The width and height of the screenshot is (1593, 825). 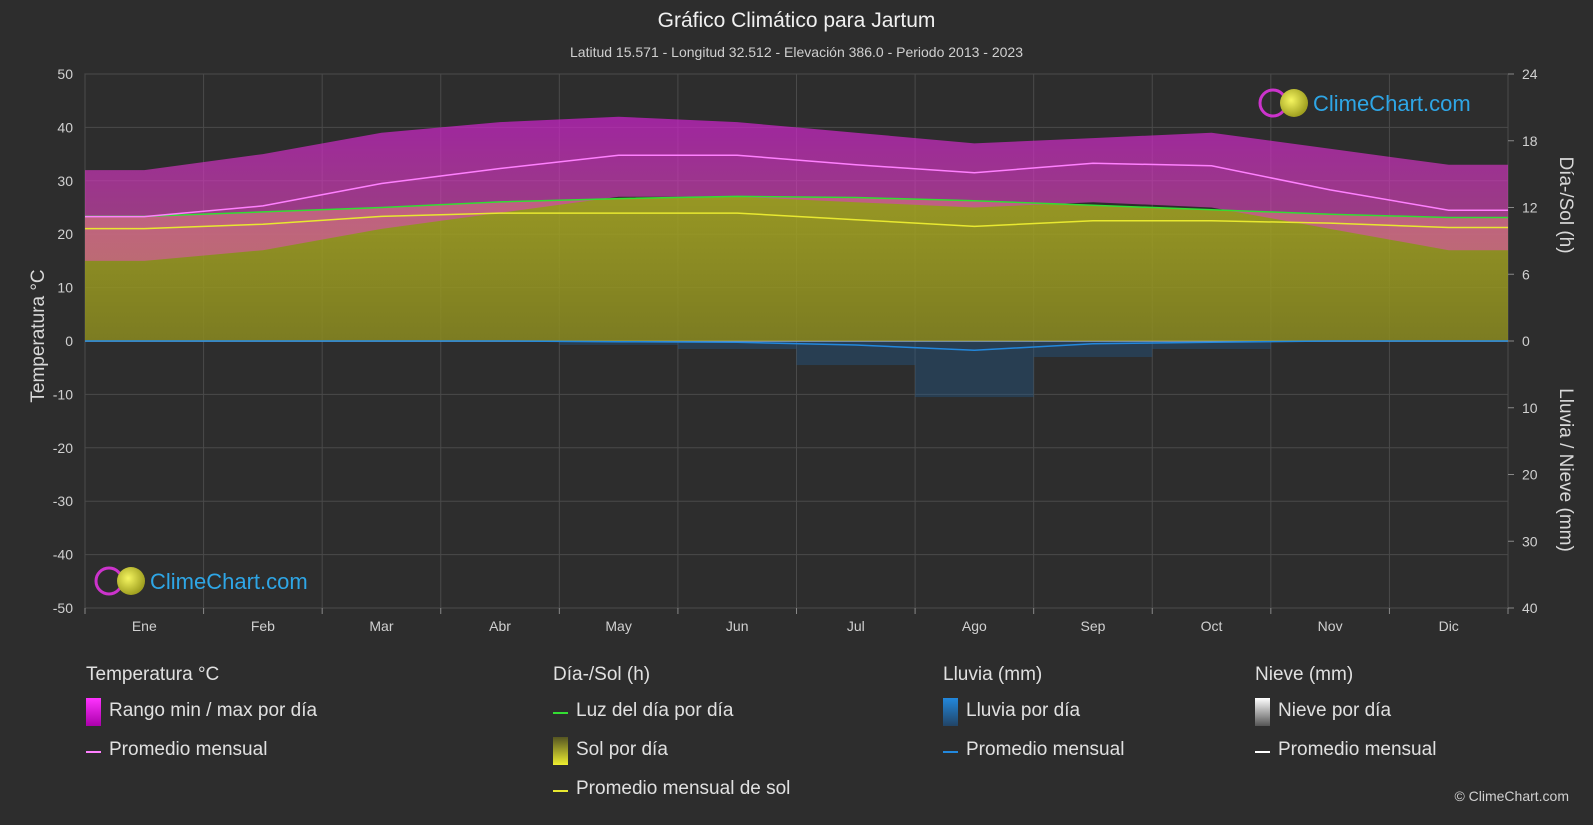 I want to click on y-right-top-tick-label: 24, so click(x=1530, y=74).